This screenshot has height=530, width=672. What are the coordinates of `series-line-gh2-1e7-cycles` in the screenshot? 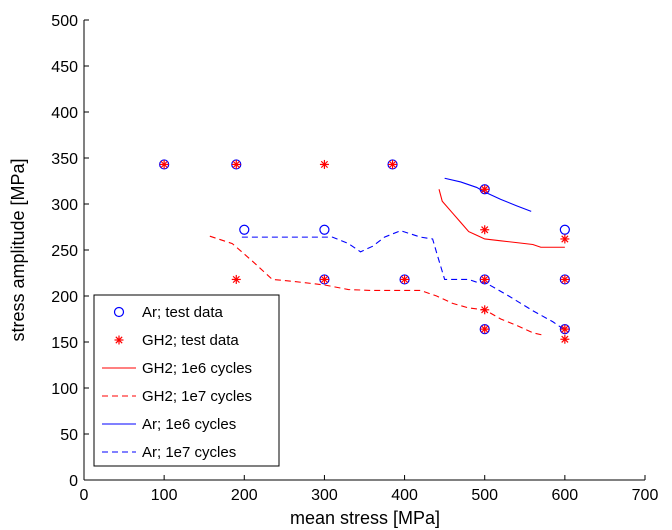 It's located at (377, 286).